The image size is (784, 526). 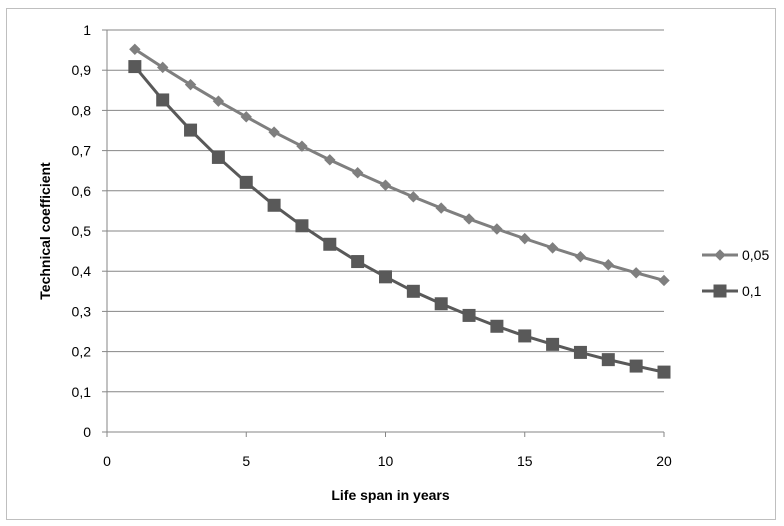 I want to click on y-tick-label: 0,1, so click(x=82, y=392).